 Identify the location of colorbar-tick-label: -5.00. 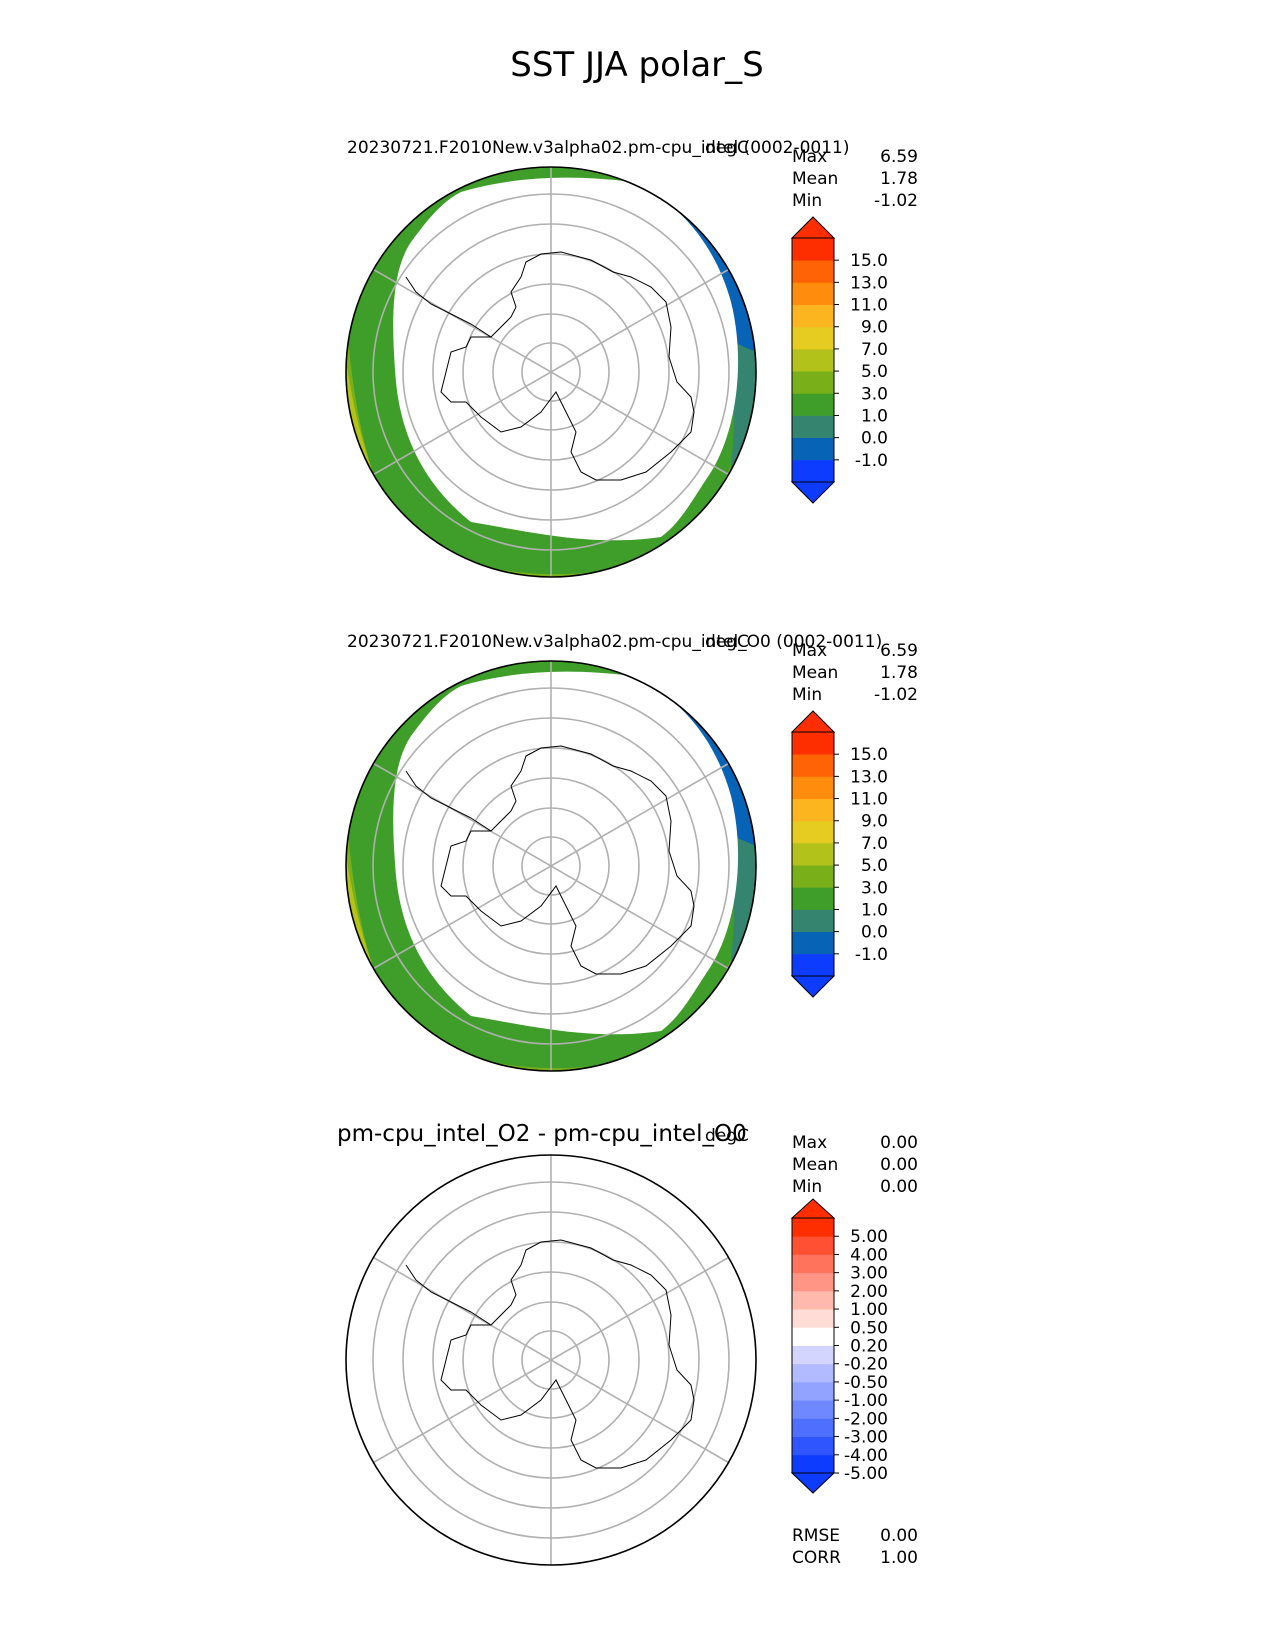
(866, 1474).